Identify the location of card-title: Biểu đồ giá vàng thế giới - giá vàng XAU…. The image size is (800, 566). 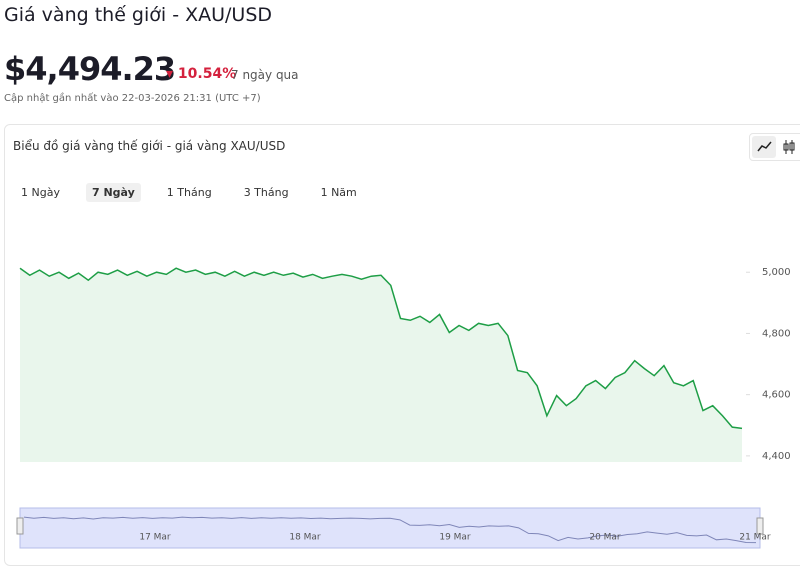
(149, 146).